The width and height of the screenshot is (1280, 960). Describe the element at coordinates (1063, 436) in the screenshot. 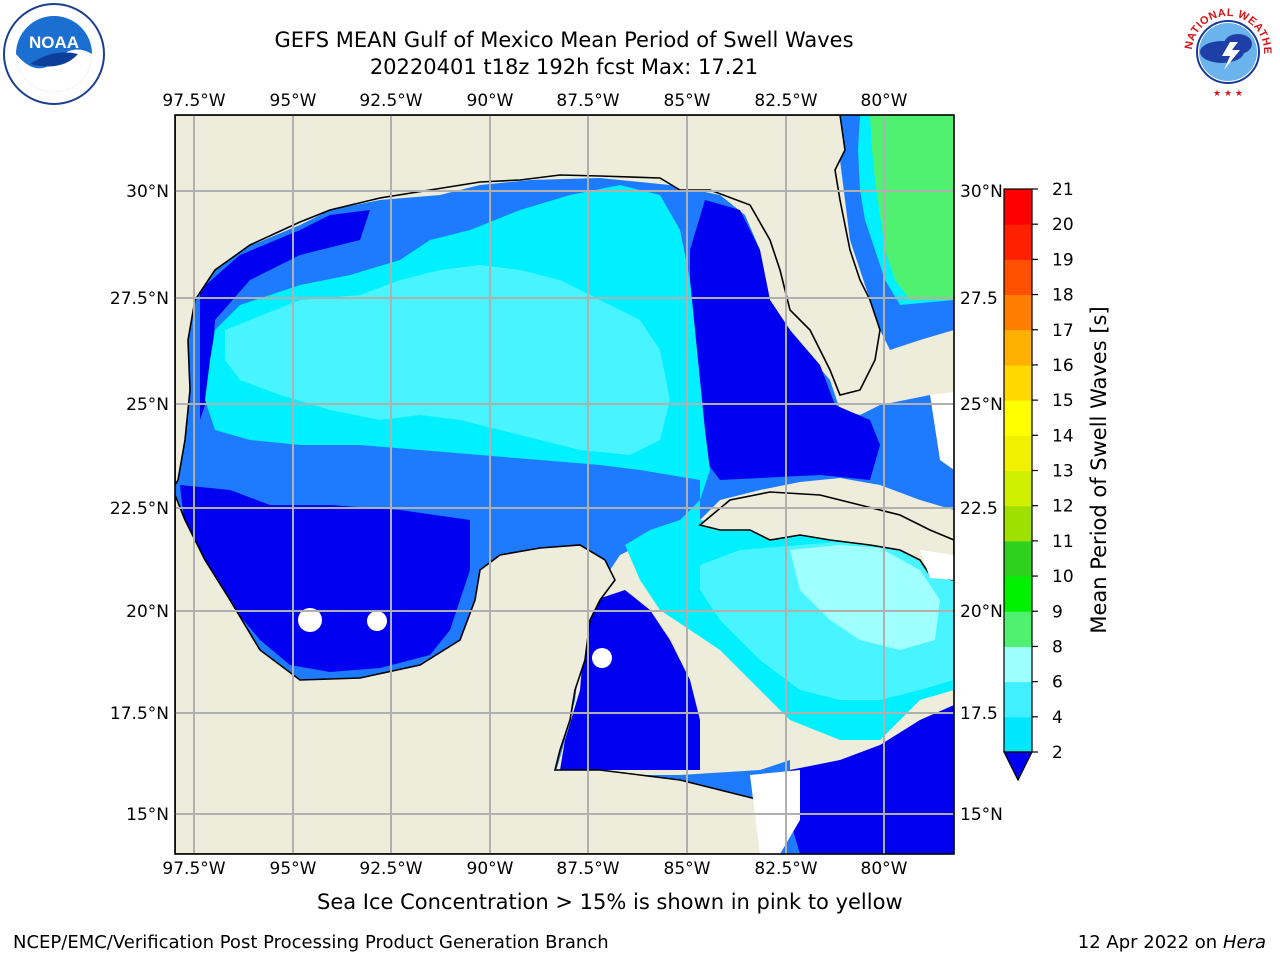

I see `colorbar-tick-label: 14` at that location.